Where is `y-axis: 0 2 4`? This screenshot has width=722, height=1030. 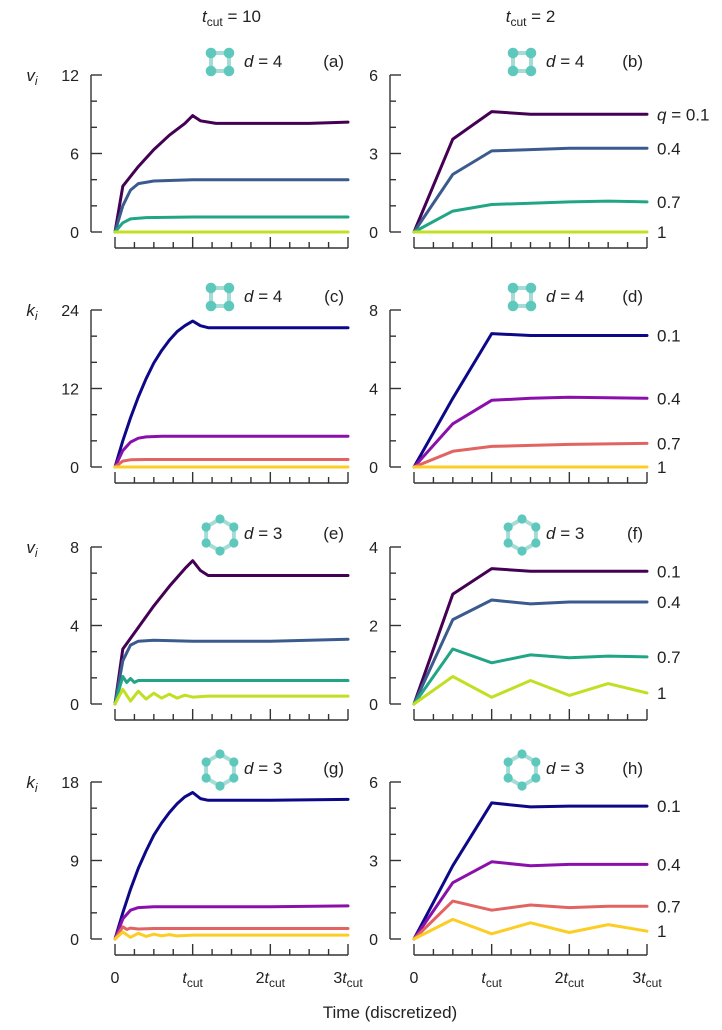 y-axis: 0 2 4 is located at coordinates (385, 627).